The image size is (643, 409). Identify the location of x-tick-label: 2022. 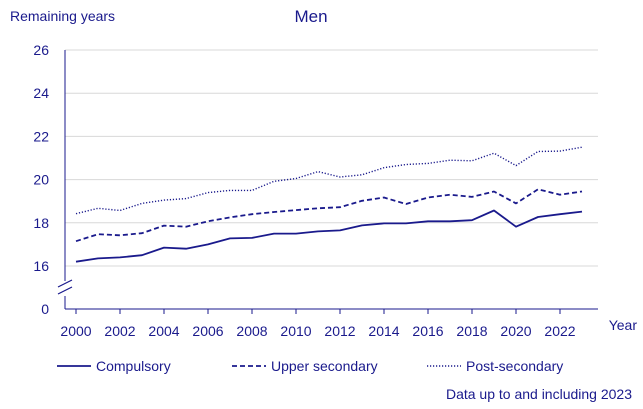
(559, 331).